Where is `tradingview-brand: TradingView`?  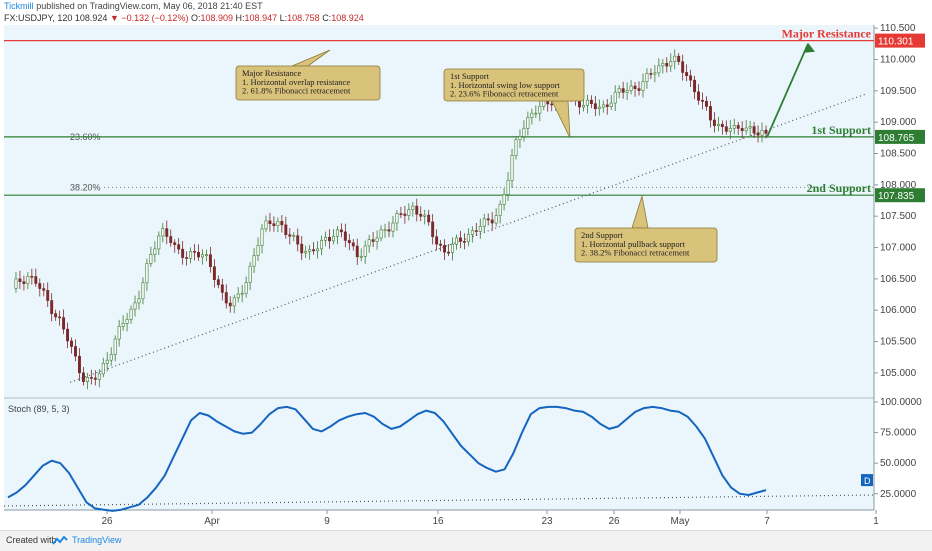 tradingview-brand: TradingView is located at coordinates (97, 540).